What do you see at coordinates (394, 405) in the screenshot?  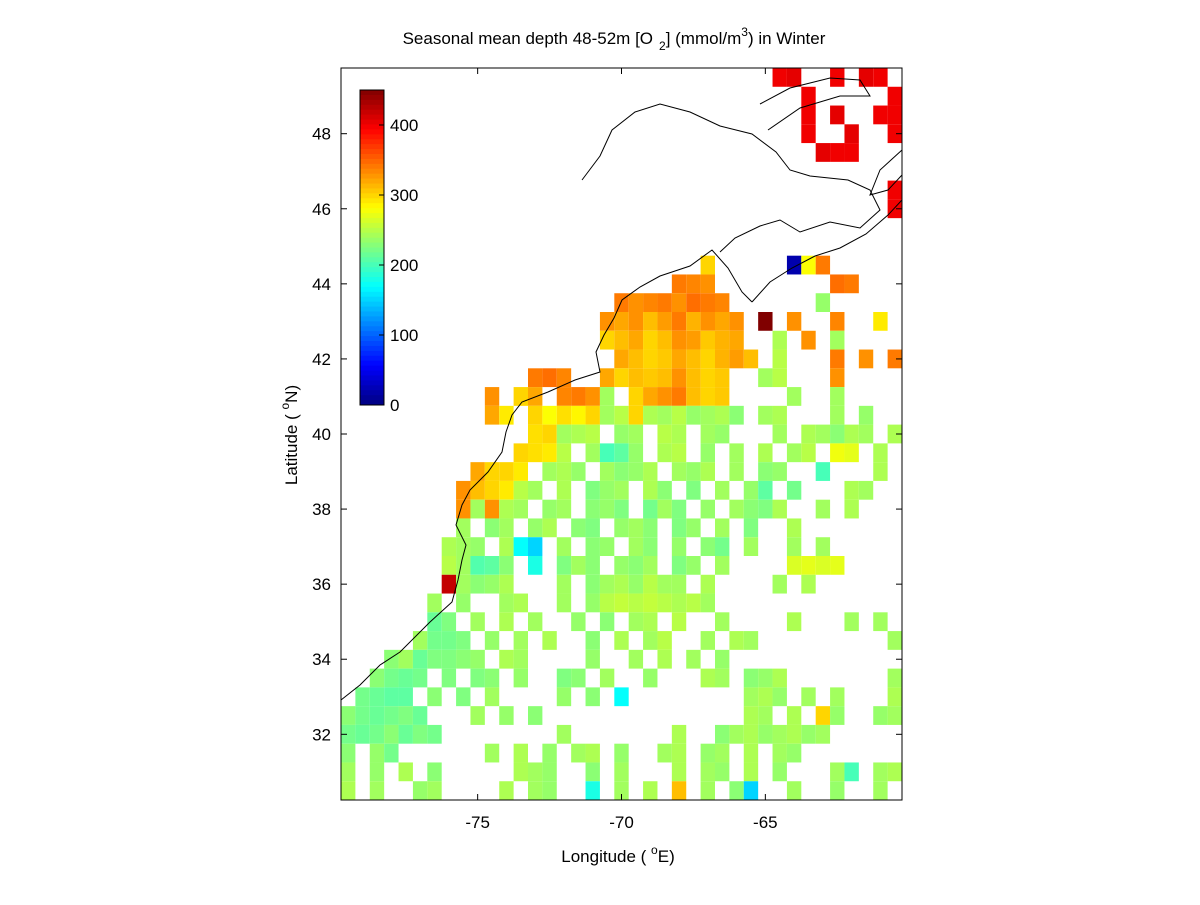 I see `colorbar-tick-label: 0` at bounding box center [394, 405].